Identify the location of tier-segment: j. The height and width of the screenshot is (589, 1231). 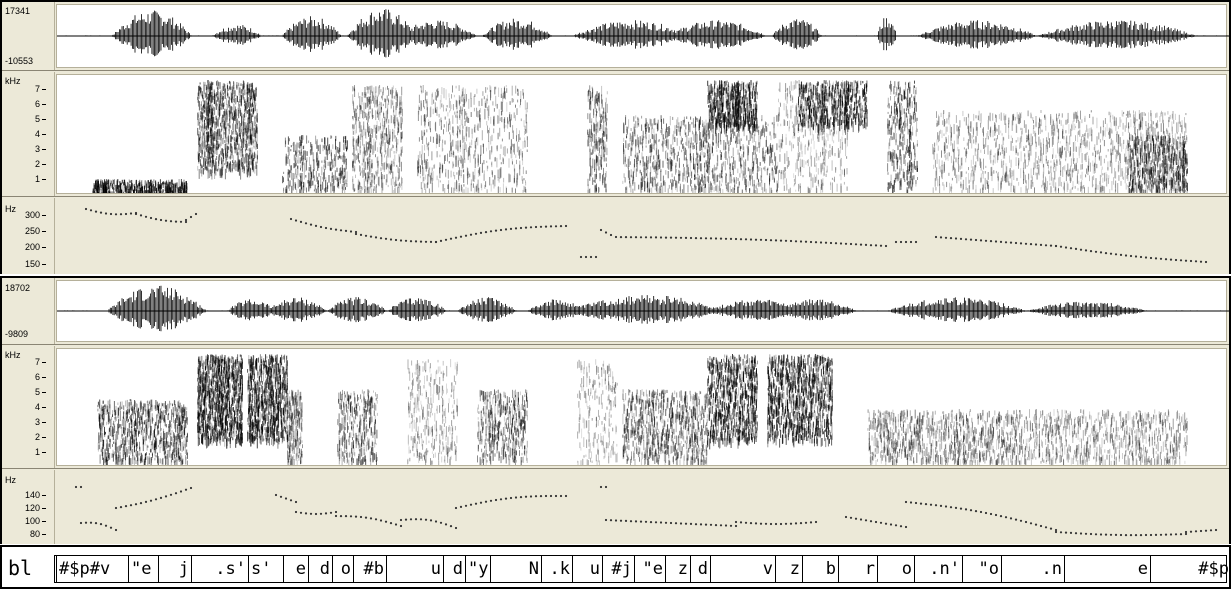
(174, 569).